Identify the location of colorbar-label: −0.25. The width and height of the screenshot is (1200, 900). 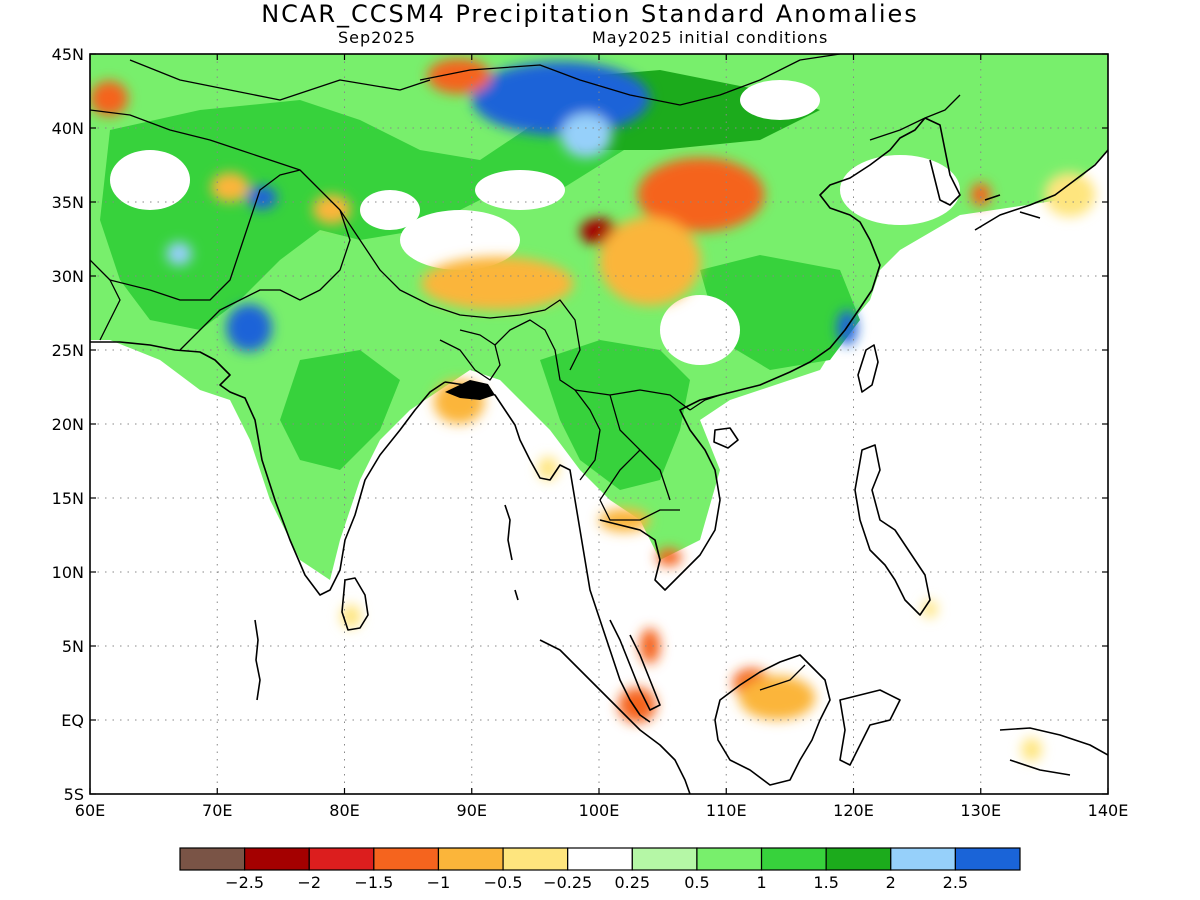
(567, 882).